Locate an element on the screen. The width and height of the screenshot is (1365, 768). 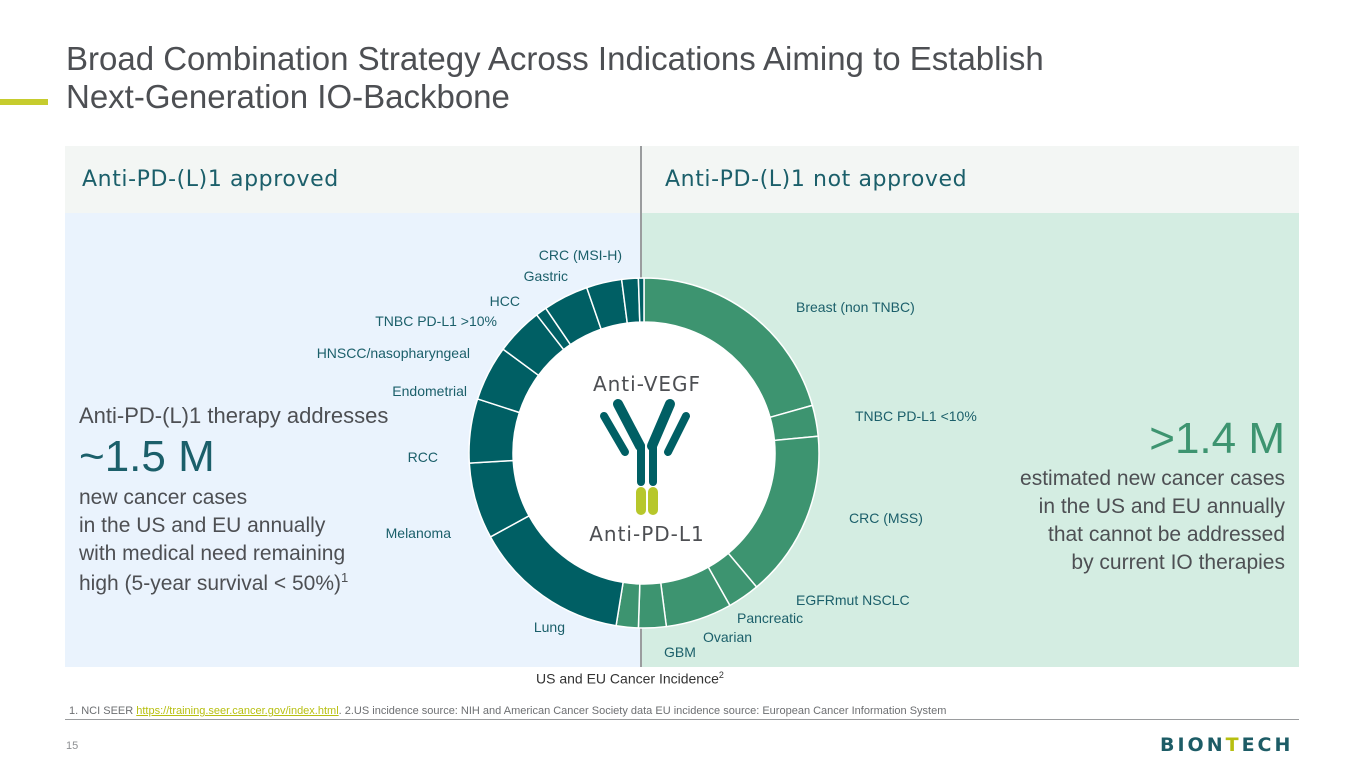
footer-rule is located at coordinates (682, 719).